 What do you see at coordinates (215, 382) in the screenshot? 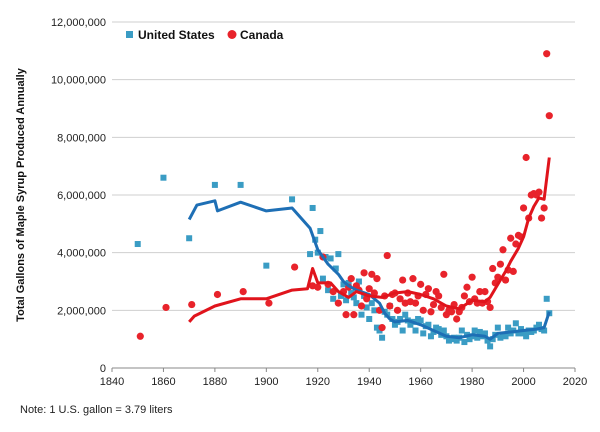
I see `x-tick-label: 1880` at bounding box center [215, 382].